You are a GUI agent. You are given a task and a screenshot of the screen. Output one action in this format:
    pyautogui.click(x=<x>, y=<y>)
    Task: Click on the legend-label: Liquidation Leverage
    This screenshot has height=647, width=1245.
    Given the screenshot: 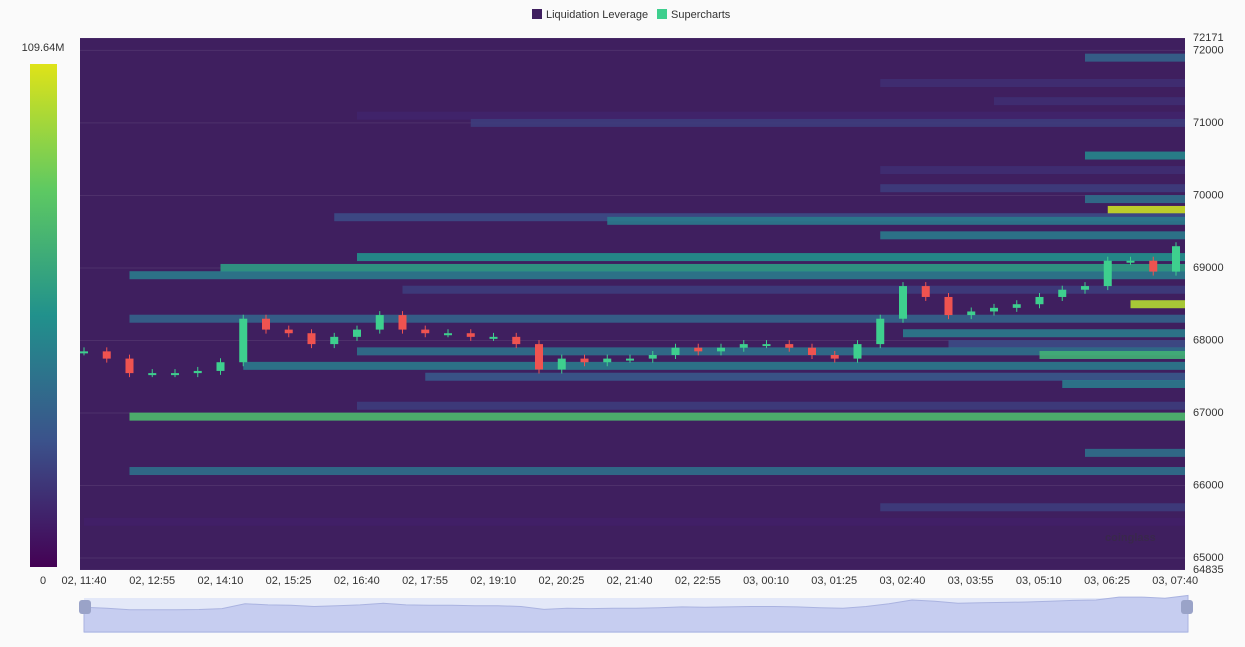 What is the action you would take?
    pyautogui.click(x=597, y=15)
    